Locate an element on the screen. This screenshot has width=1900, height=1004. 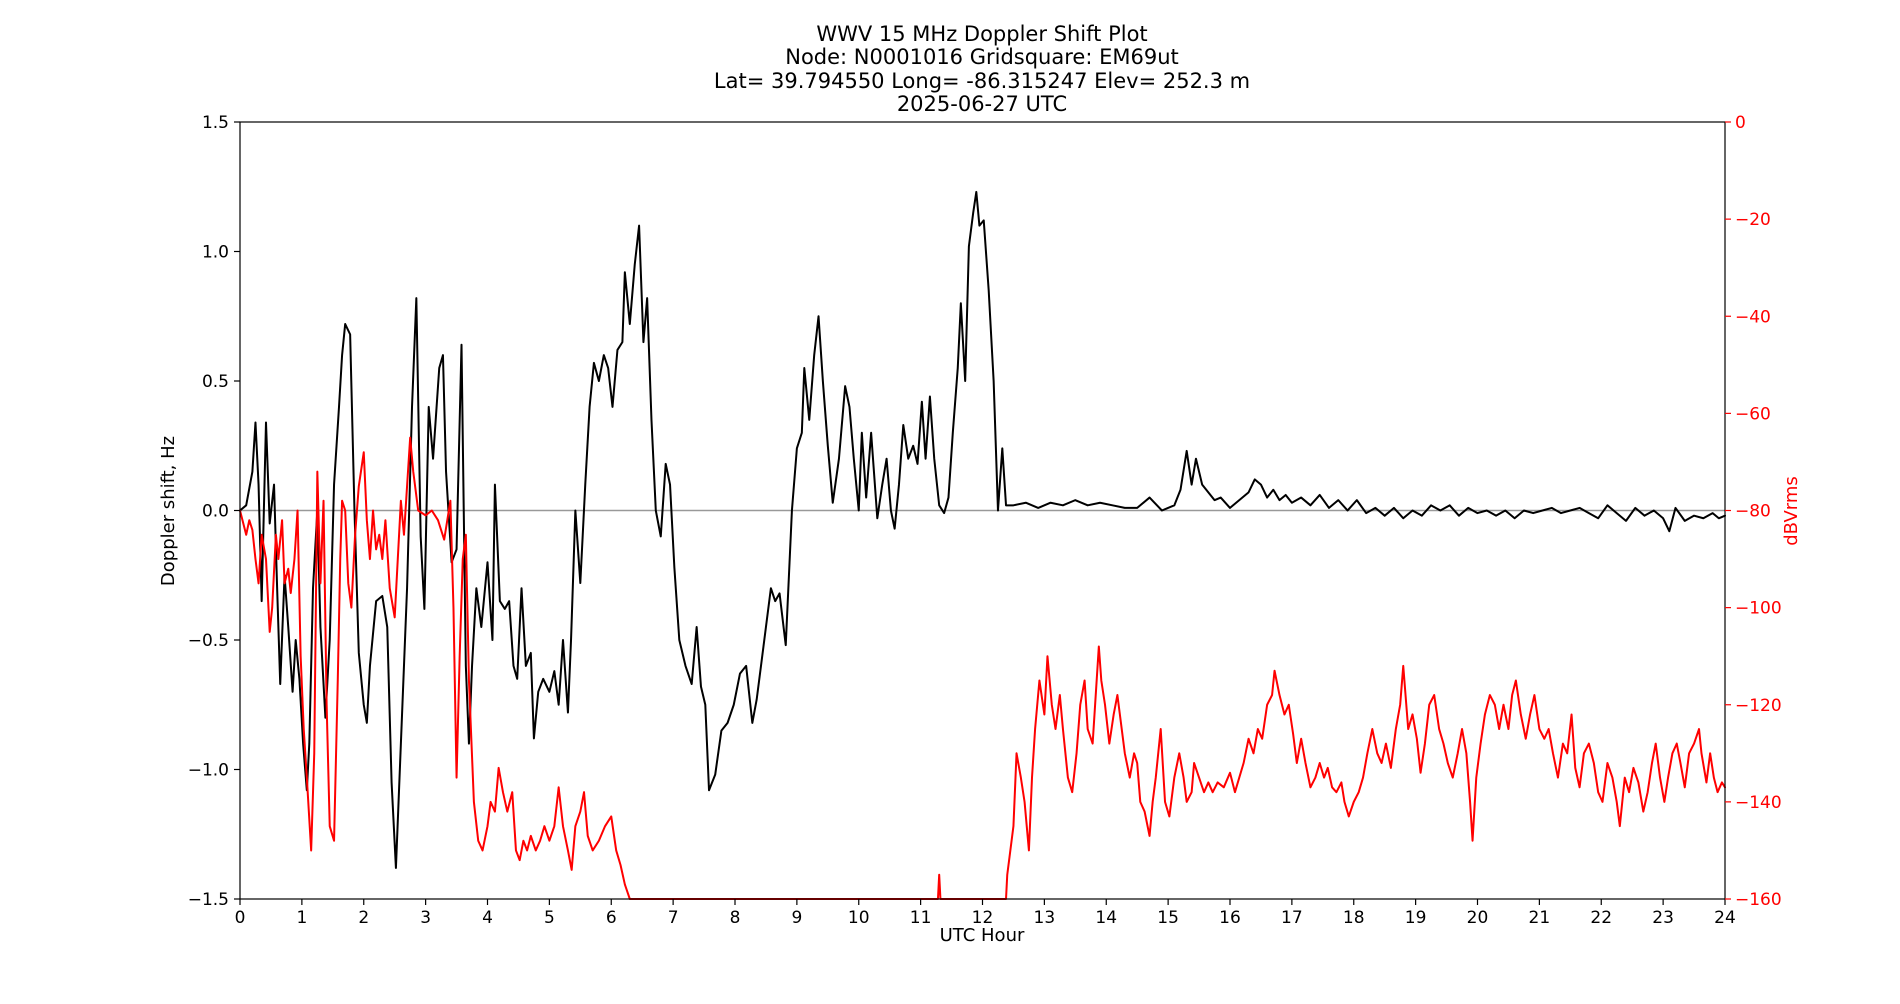
x-tick-label-3: 3 is located at coordinates (425, 918).